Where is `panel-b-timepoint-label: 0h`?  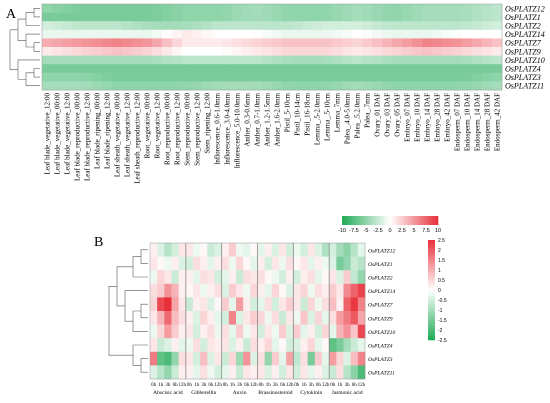
panel-b-timepoint-label: 0h is located at coordinates (154, 385).